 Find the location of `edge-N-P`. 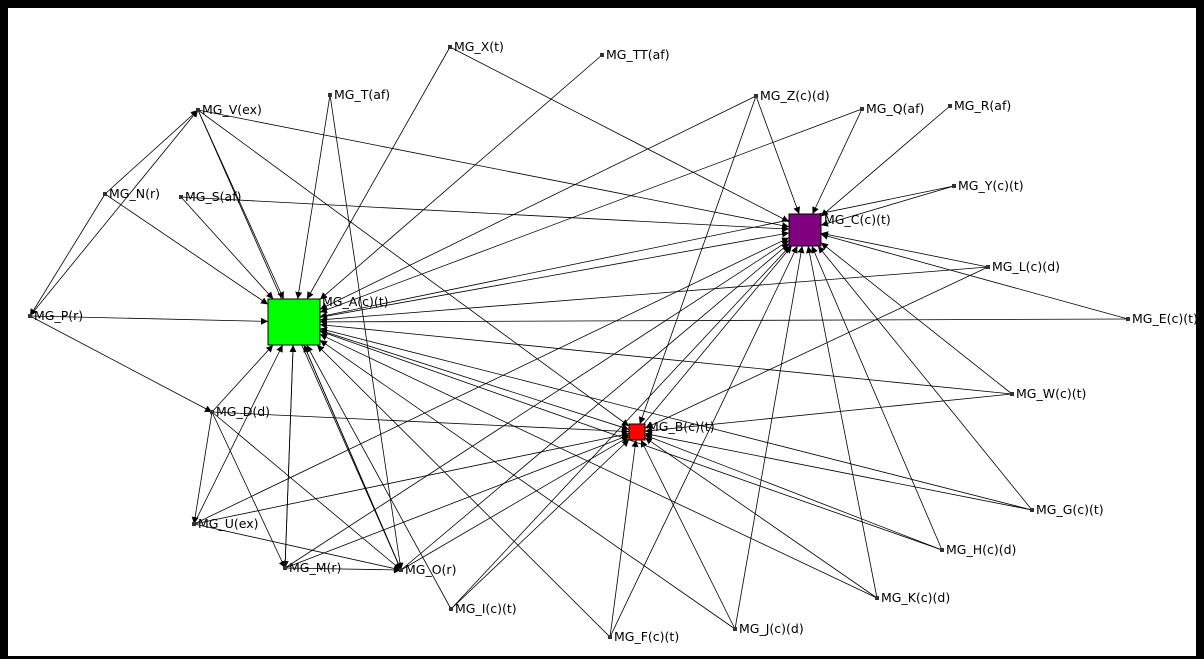

edge-N-P is located at coordinates (67, 255).